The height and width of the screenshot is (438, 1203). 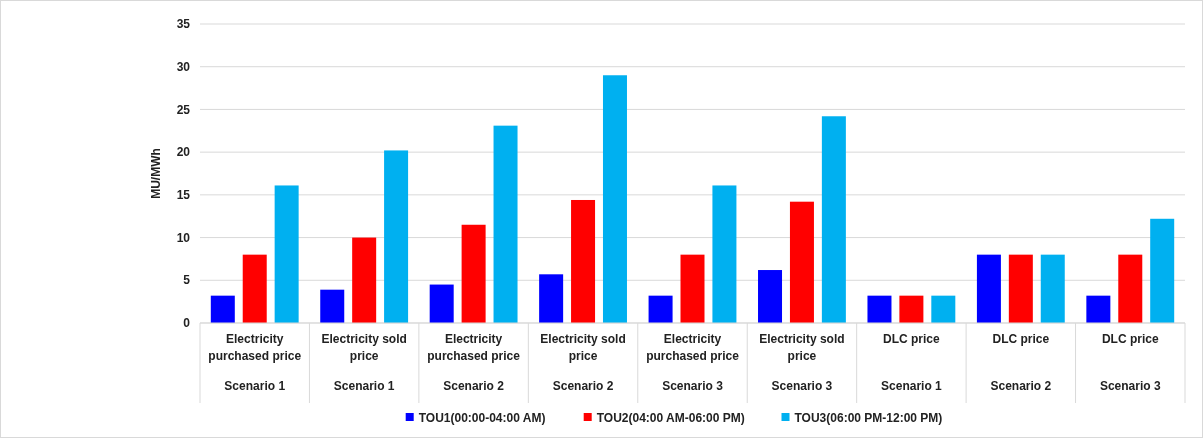 What do you see at coordinates (255, 362) in the screenshot?
I see `category-label: Electricity purchased price Scenario 1` at bounding box center [255, 362].